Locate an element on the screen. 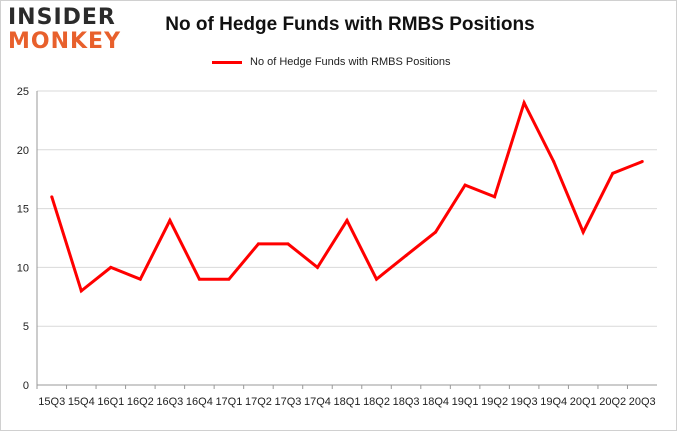 The image size is (677, 431). x-tick-label: 18Q4 is located at coordinates (435, 402).